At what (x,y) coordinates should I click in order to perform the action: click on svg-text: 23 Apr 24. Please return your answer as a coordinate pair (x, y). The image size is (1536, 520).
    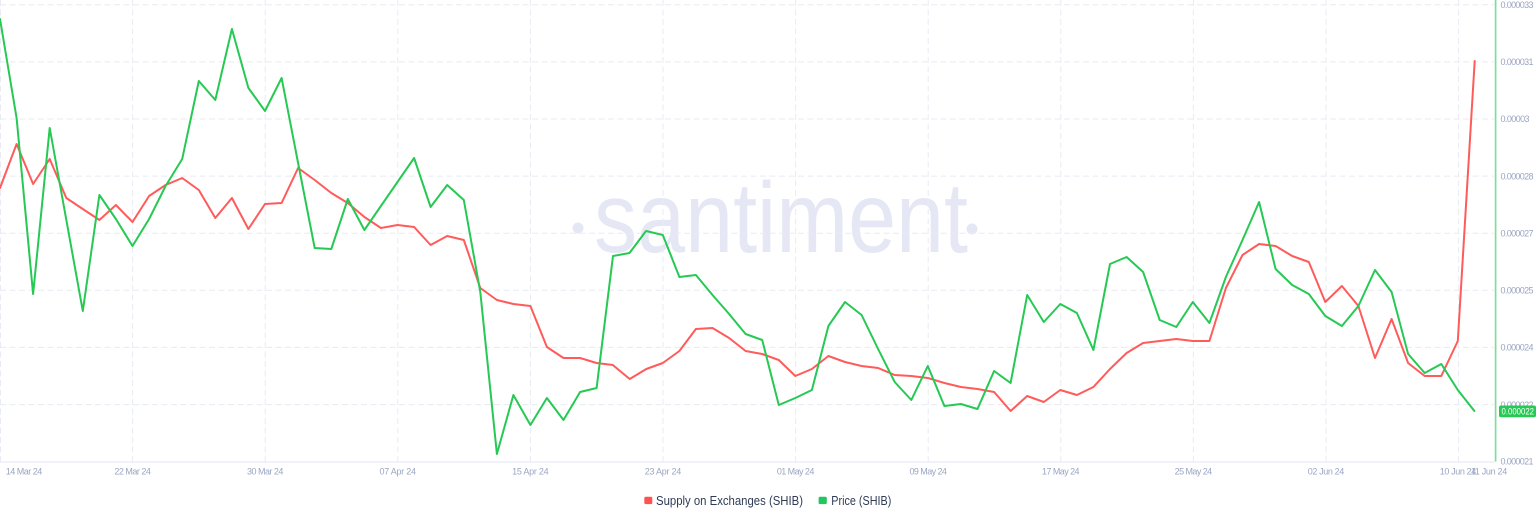
    Looking at the image, I should click on (663, 471).